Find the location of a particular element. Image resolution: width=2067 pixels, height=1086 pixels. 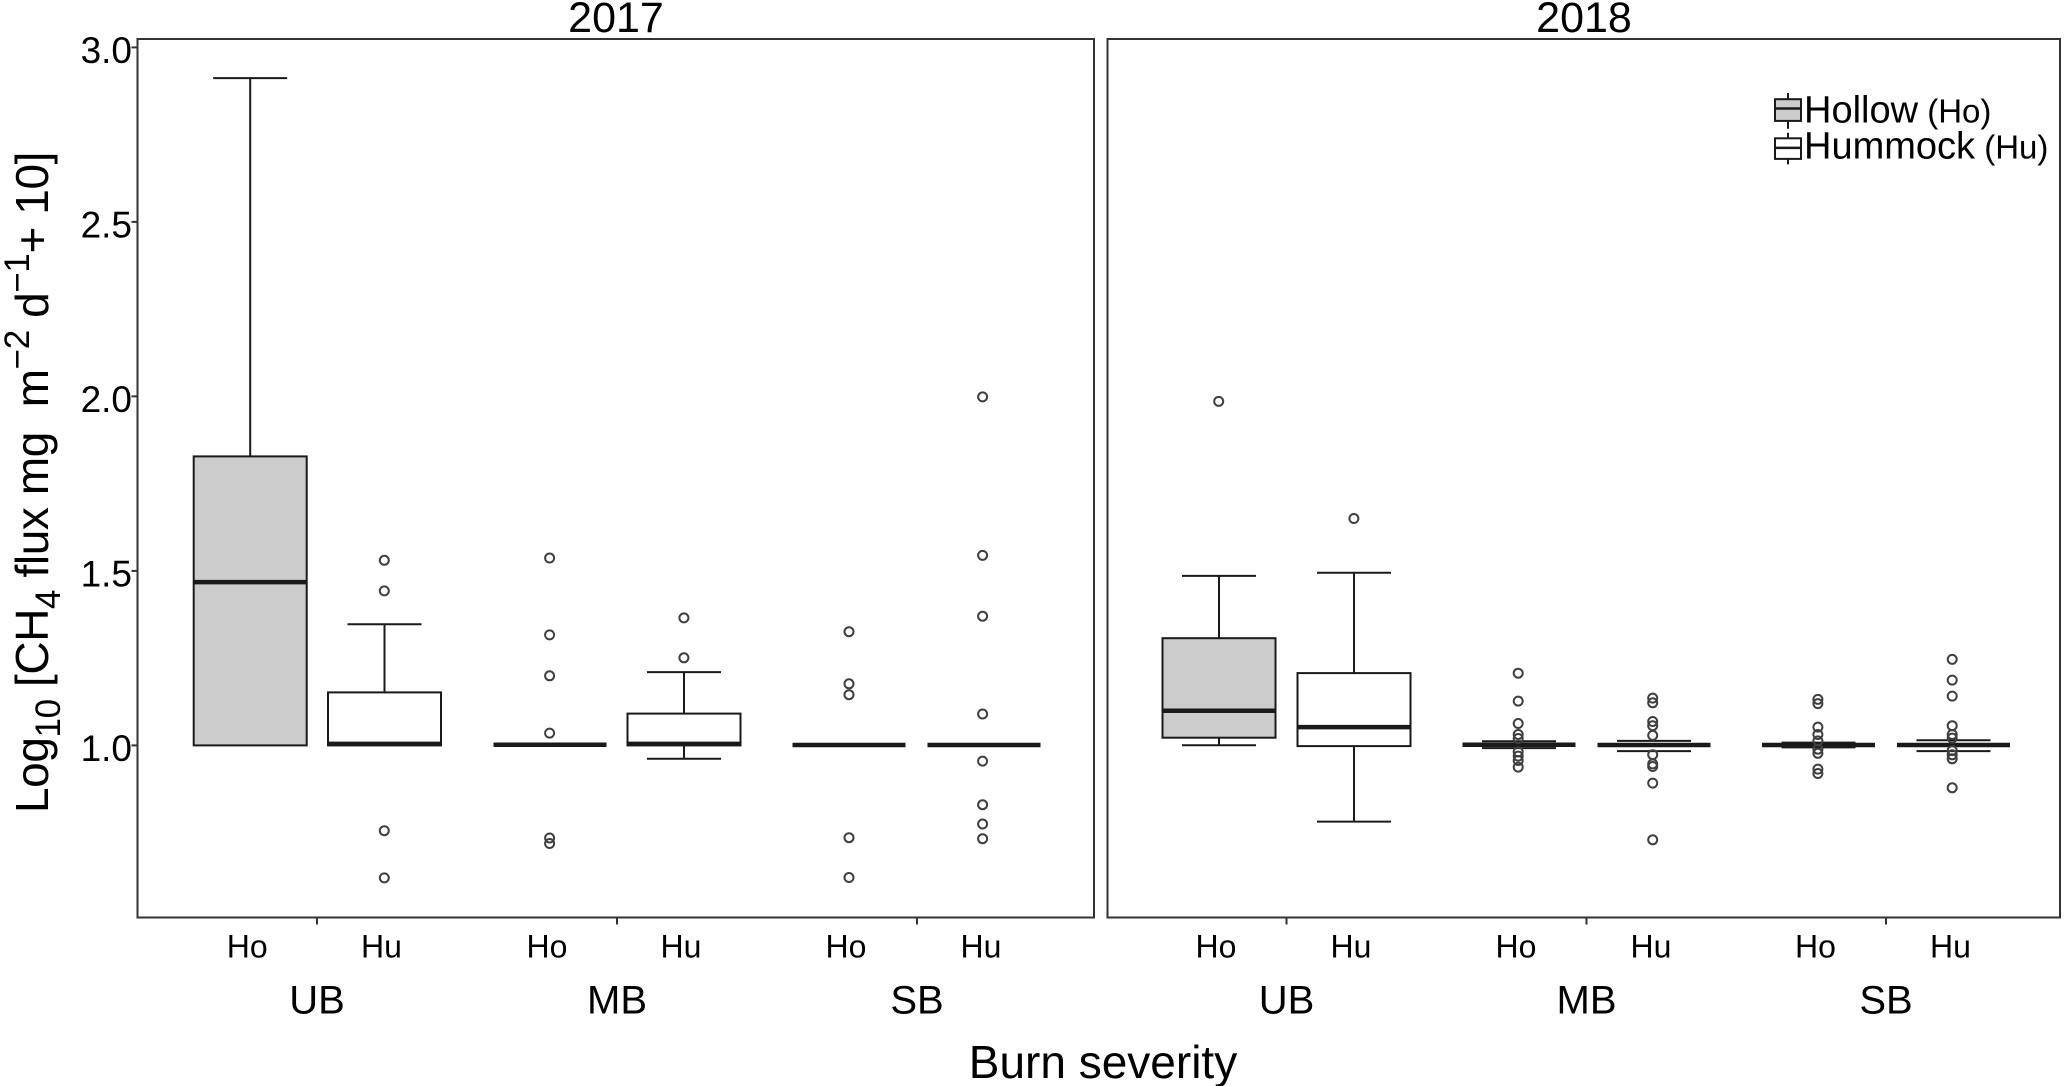

svg-text: Burn severity is located at coordinates (1103, 1061).